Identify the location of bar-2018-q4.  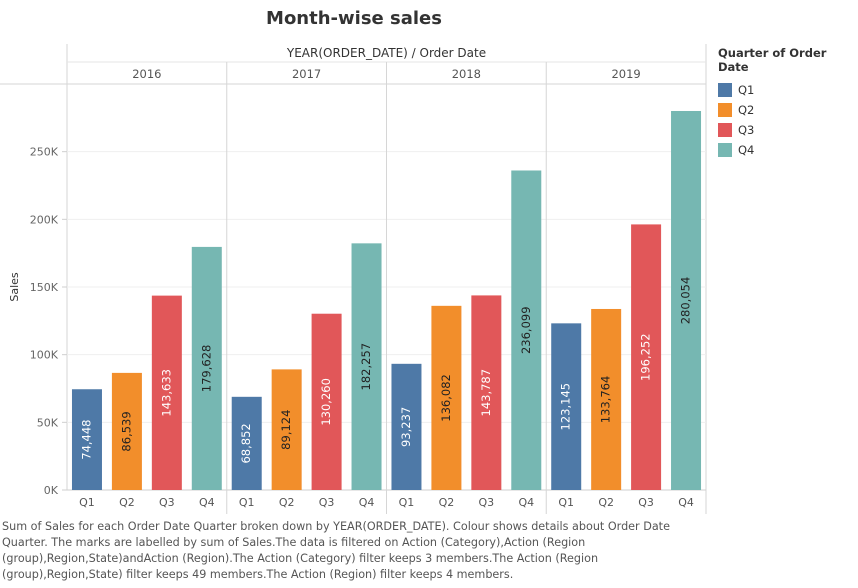
(526, 330).